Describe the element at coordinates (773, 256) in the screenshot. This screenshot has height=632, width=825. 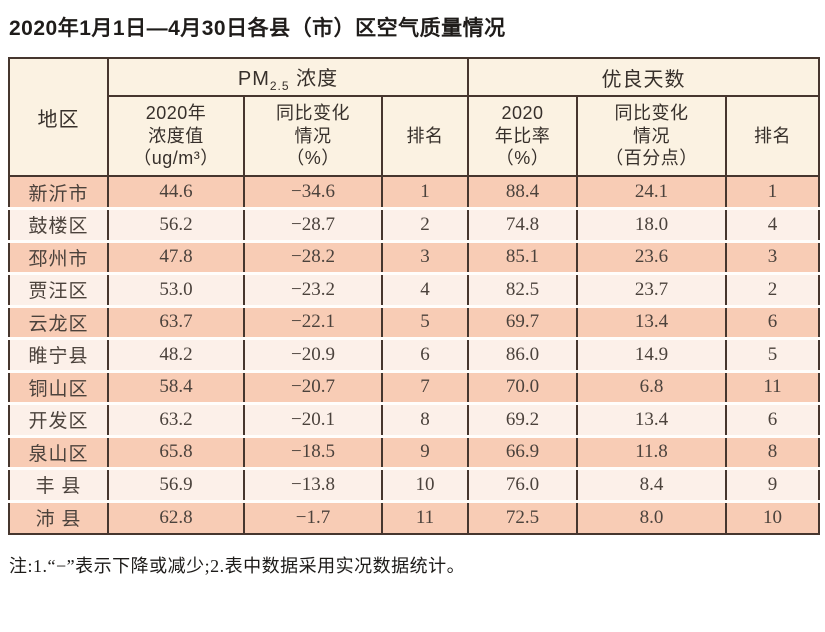
I see `good-rank-cell: 3` at that location.